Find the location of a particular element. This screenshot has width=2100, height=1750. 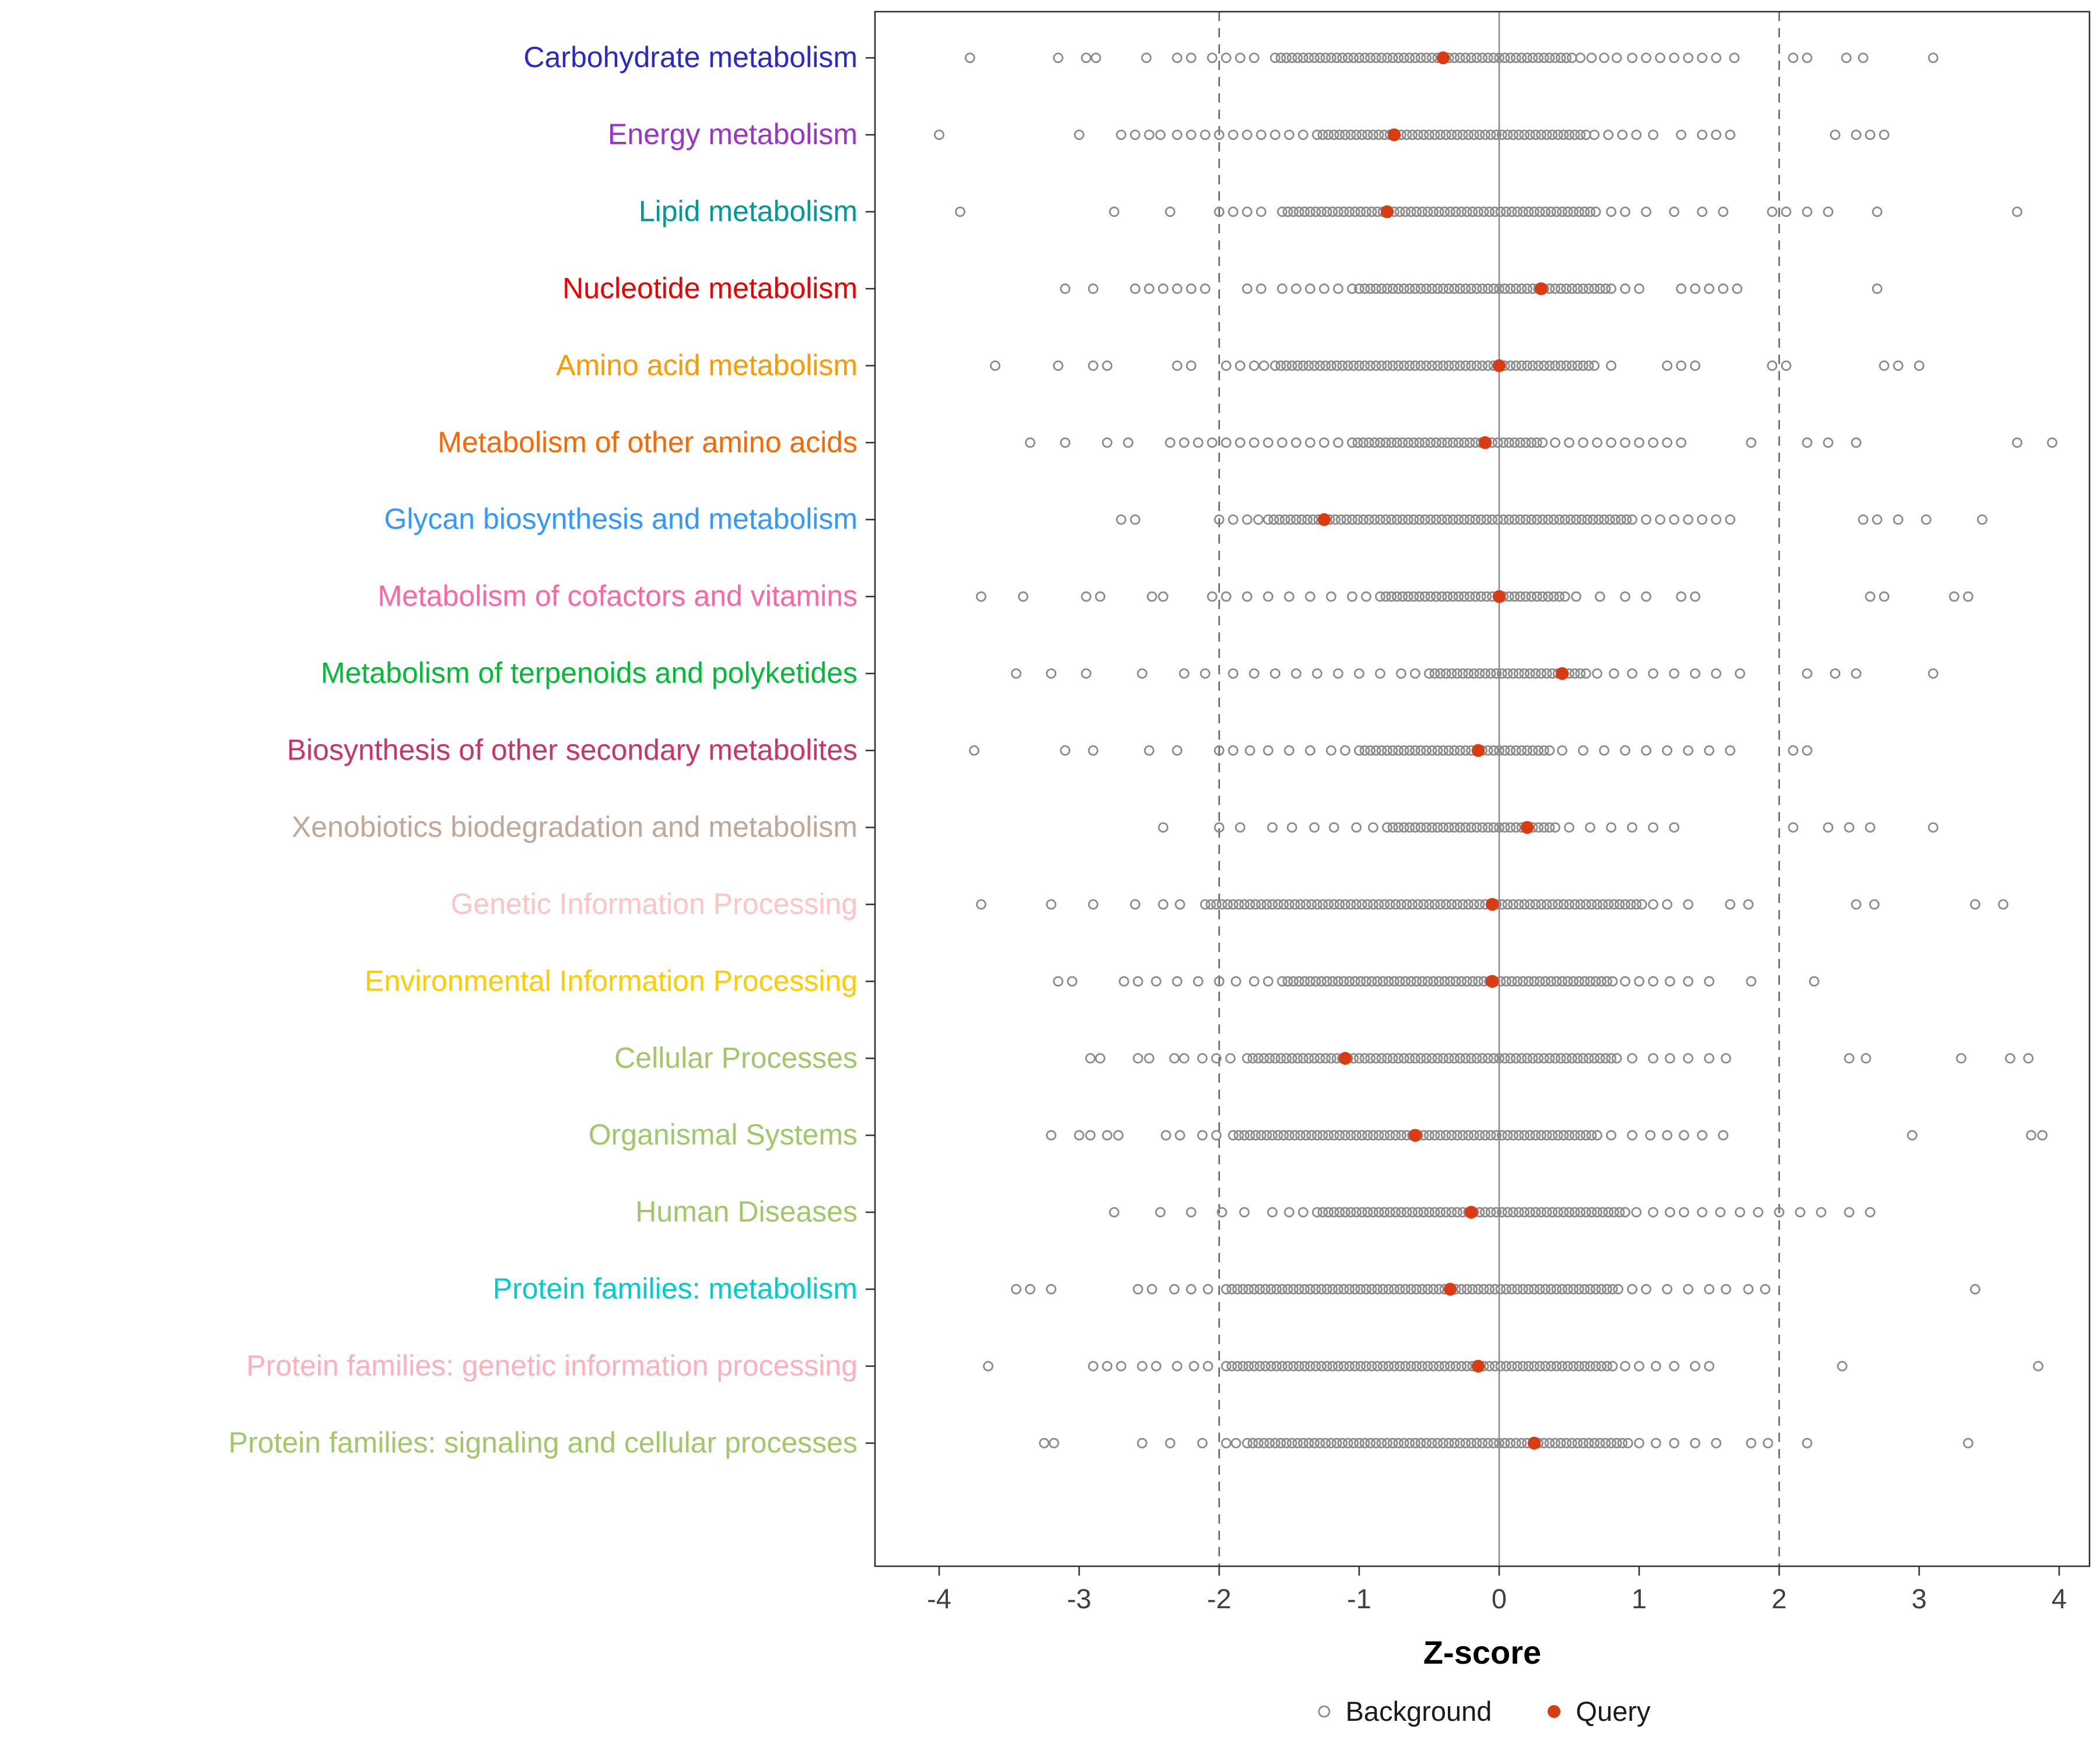

x-axis-tick-label: -4 is located at coordinates (939, 1598).